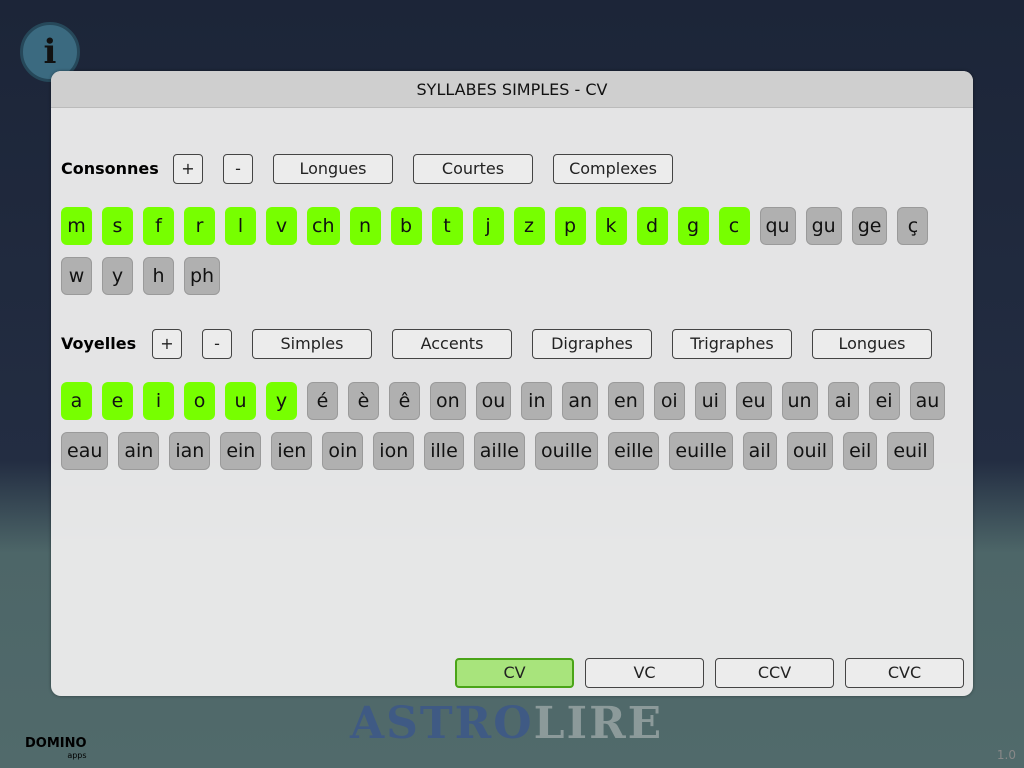 This screenshot has height=768, width=1024. I want to click on voyelles-digraphes-button: Digraphes, so click(592, 344).